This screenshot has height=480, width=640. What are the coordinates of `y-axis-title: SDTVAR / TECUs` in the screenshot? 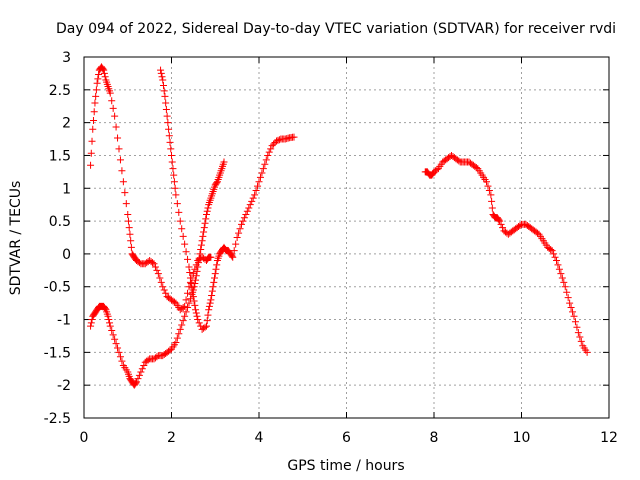 It's located at (16, 238).